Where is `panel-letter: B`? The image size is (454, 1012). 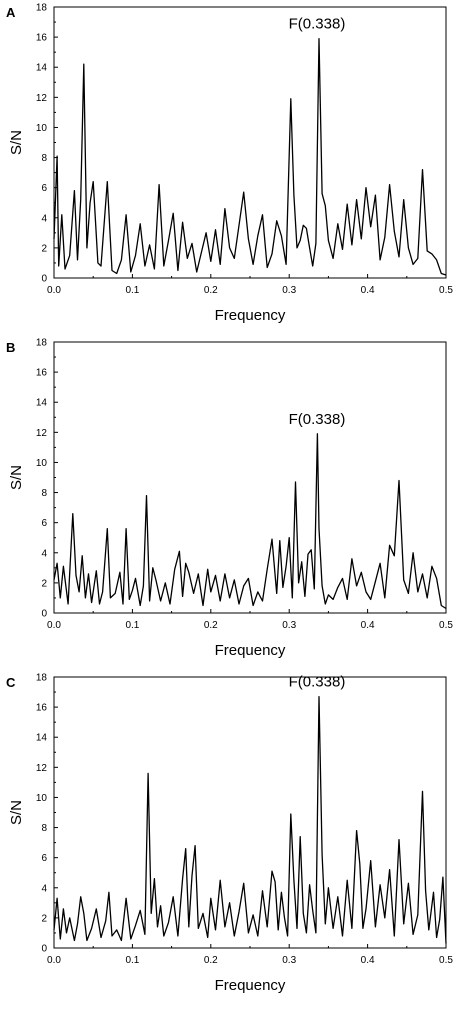 panel-letter: B is located at coordinates (10, 347).